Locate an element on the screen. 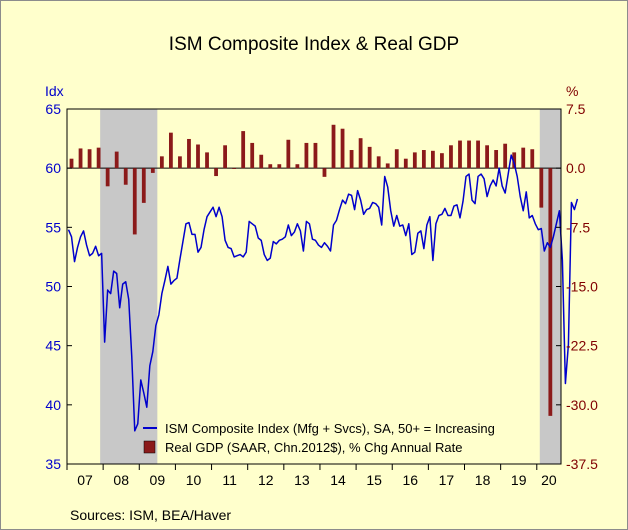  left-axis: 35 40 45 50 55 60 65 is located at coordinates (58, 286).